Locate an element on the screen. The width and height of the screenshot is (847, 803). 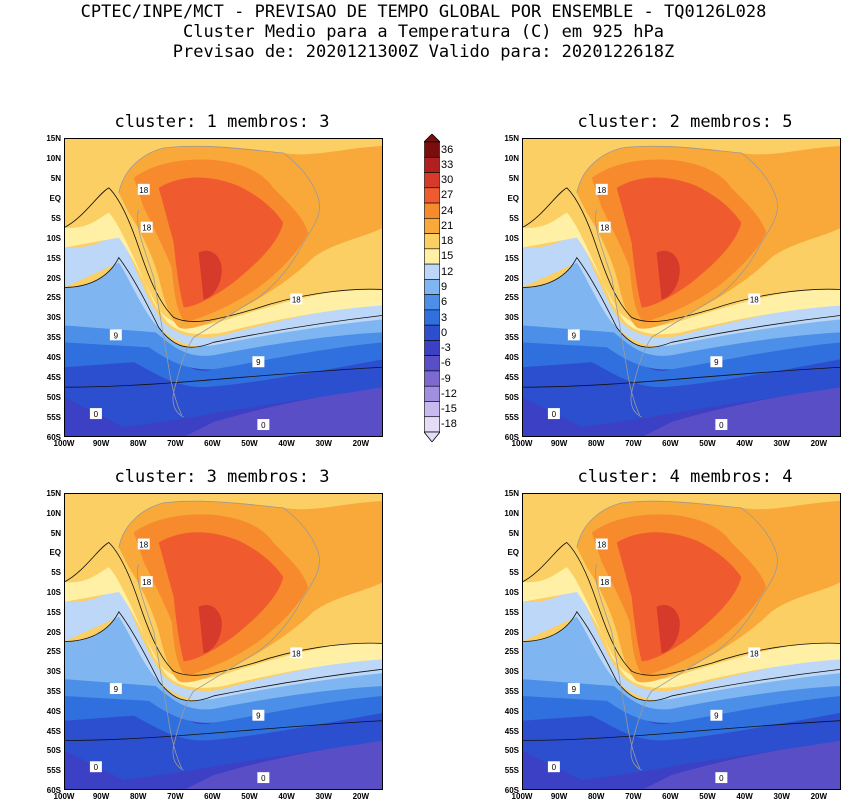
colorbar-label: -9 is located at coordinates (446, 378).